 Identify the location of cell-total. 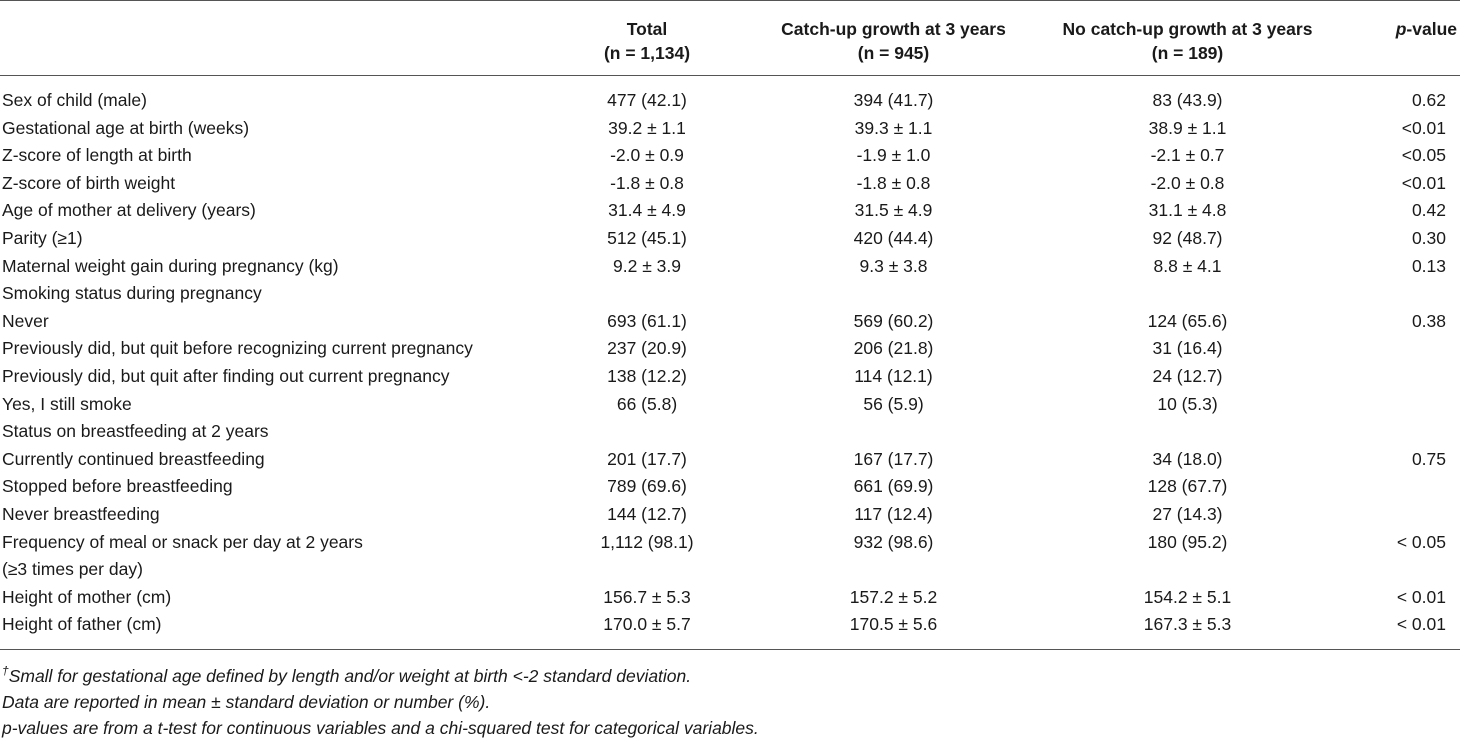
(647, 294).